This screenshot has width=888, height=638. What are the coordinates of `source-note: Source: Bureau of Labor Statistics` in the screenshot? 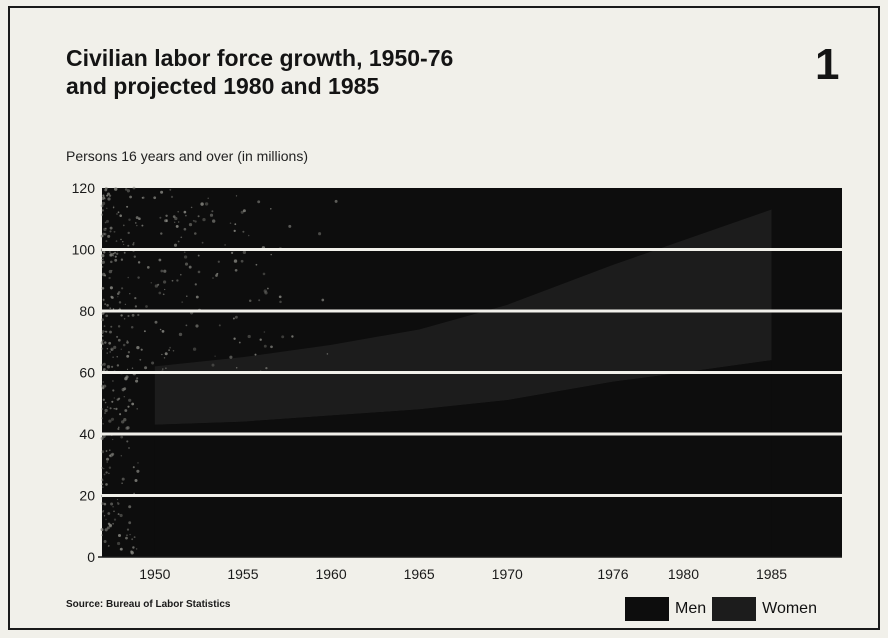 It's located at (148, 604).